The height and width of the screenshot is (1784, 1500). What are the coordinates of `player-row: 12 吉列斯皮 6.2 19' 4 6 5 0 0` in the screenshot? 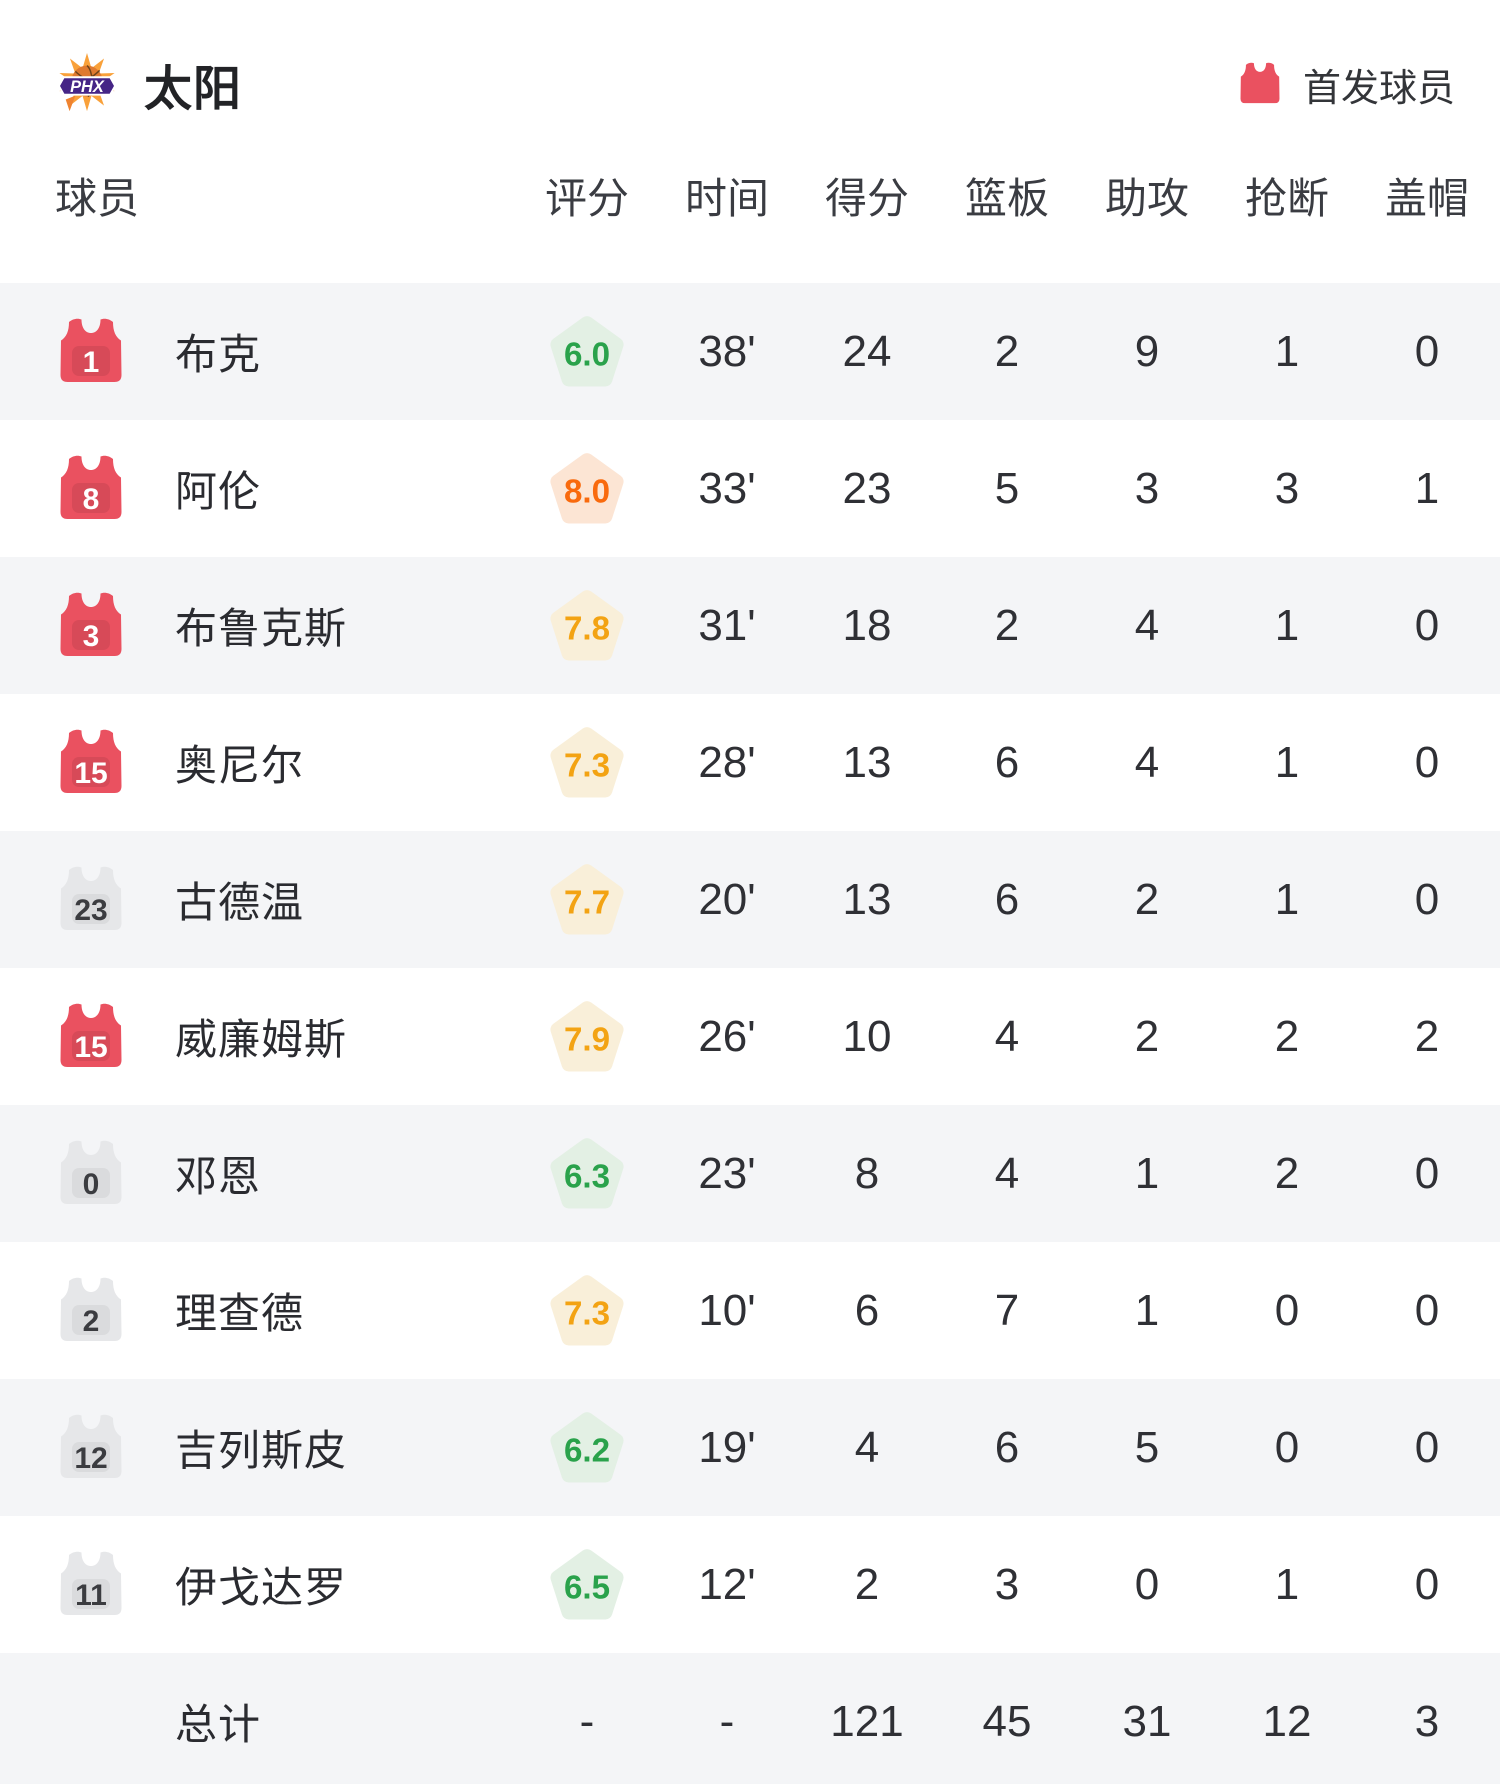 It's located at (750, 1447).